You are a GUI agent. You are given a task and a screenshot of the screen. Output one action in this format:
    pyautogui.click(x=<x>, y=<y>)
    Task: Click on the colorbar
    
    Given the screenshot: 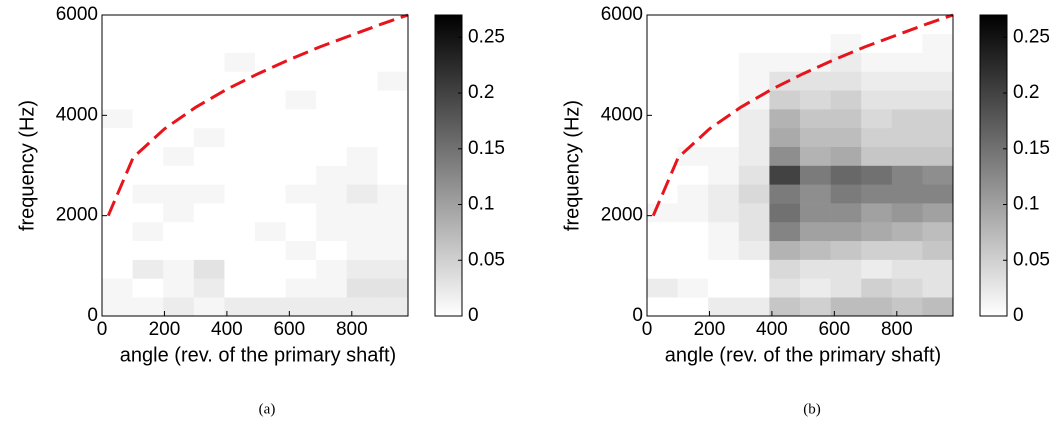 What is the action you would take?
    pyautogui.click(x=993, y=165)
    